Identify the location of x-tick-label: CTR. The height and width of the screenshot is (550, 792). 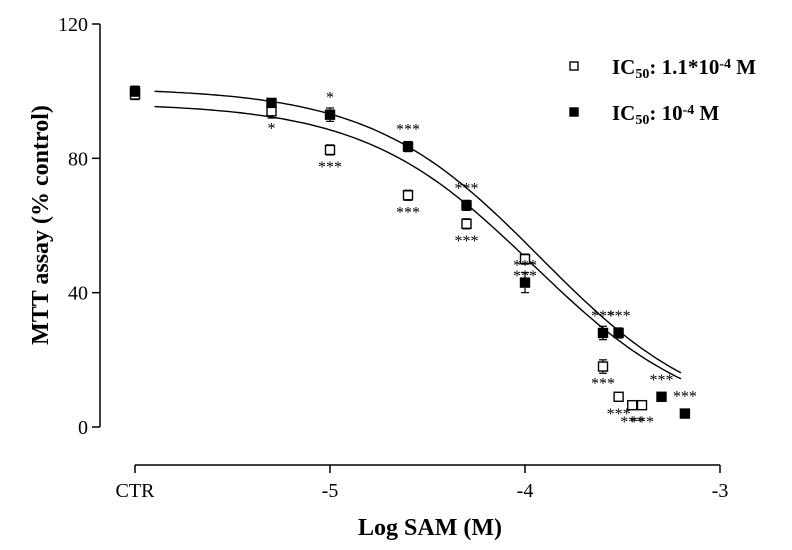
(136, 491).